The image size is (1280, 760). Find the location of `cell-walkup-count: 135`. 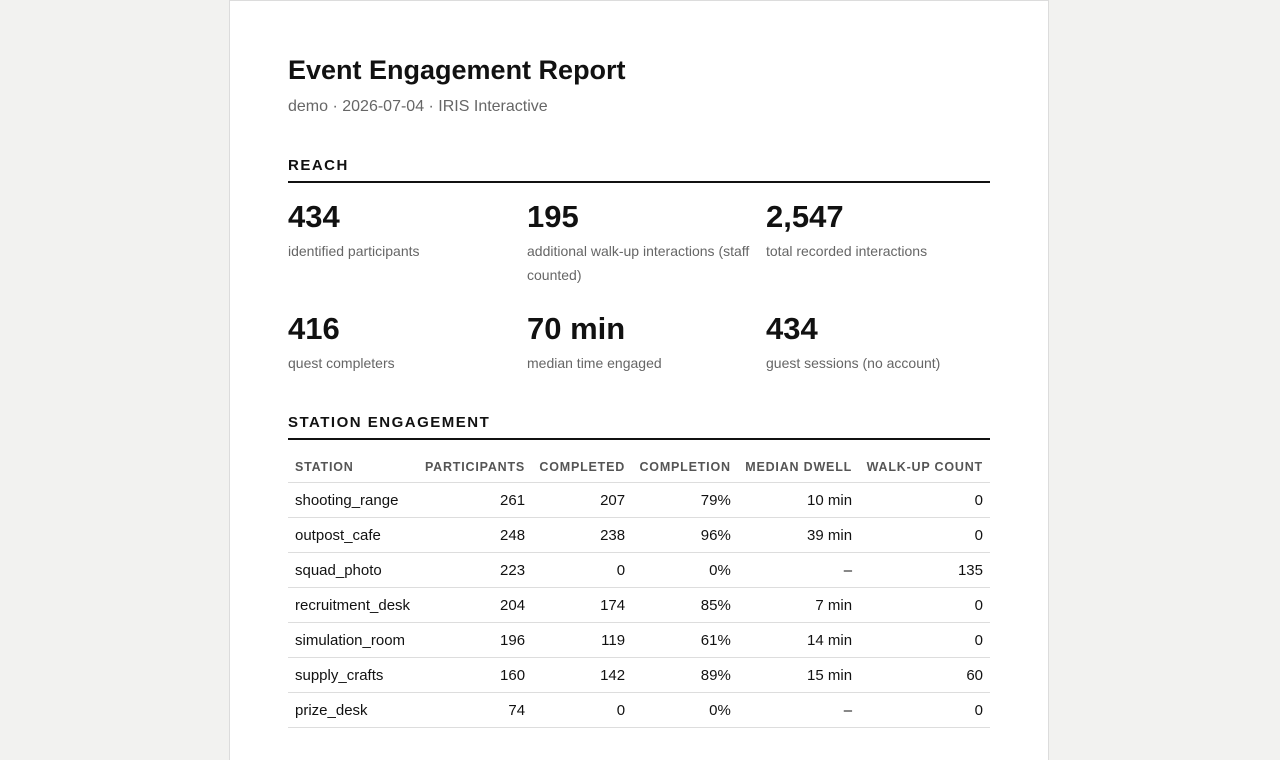

cell-walkup-count: 135 is located at coordinates (924, 570).